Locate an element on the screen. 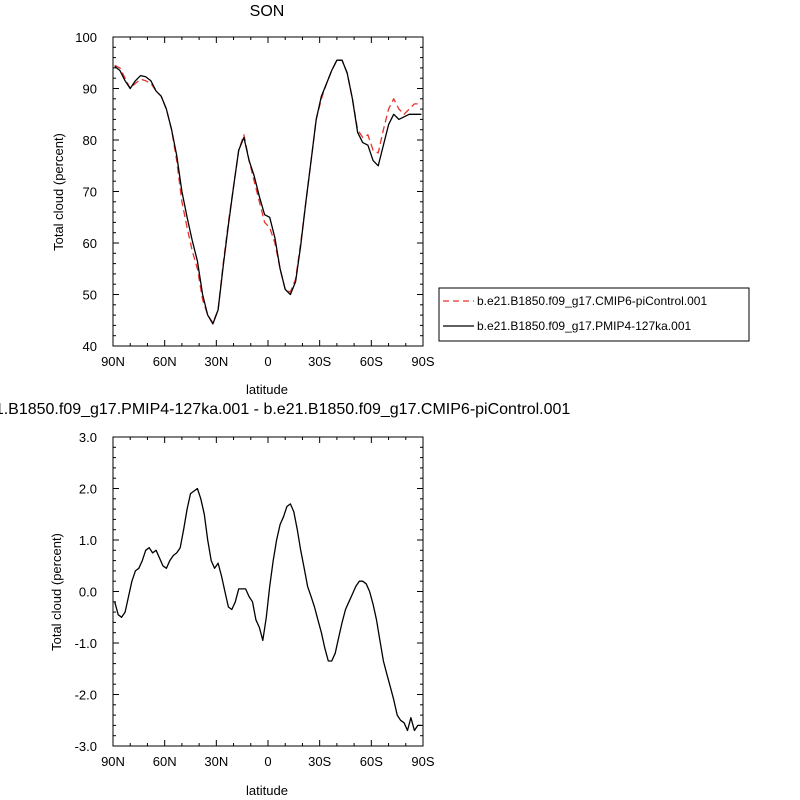 Image resolution: width=800 pixels, height=800 pixels. bottom-panel-y-tick-label: 2.0 is located at coordinates (88, 489).